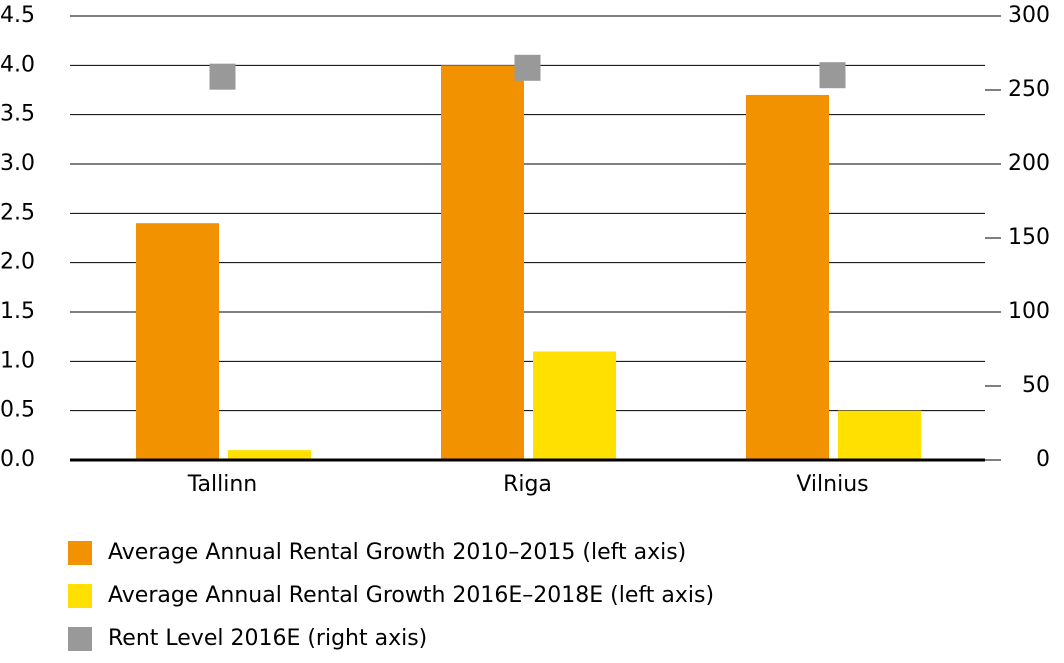 The image size is (1064, 663). What do you see at coordinates (17, 212) in the screenshot?
I see `y-tick-label: 2.5` at bounding box center [17, 212].